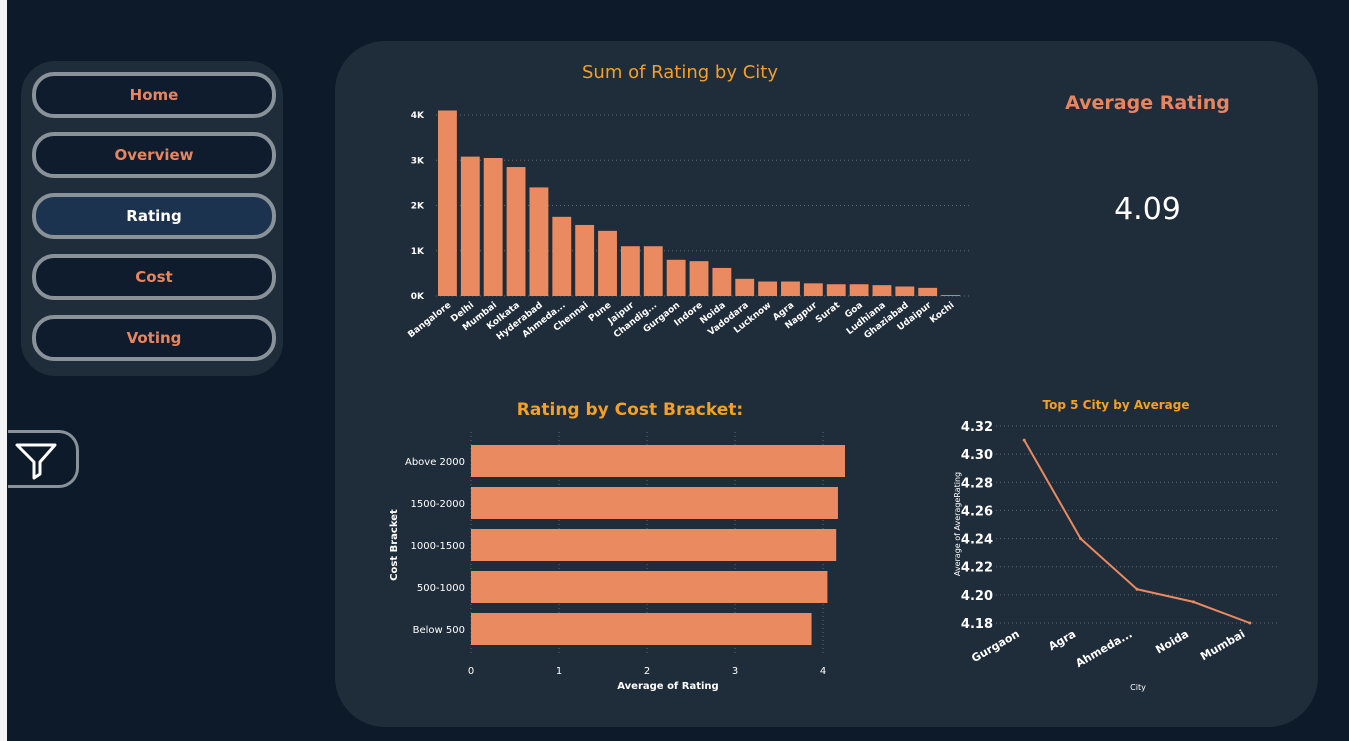  Describe the element at coordinates (828, 312) in the screenshot. I see `x-tick-label: Surat` at that location.